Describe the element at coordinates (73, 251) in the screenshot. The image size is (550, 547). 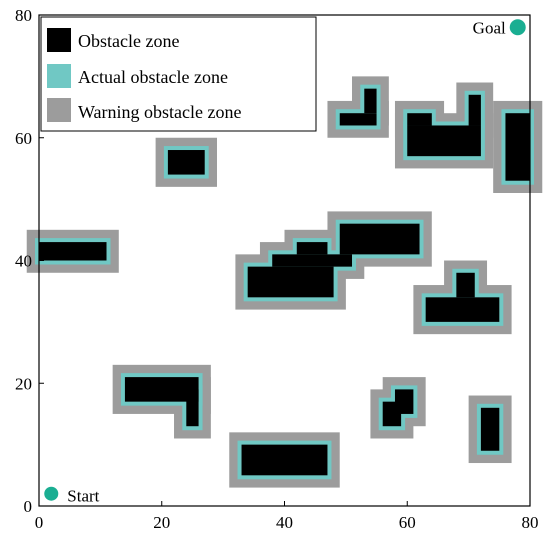
I see `obstacle-left-bar-core` at that location.